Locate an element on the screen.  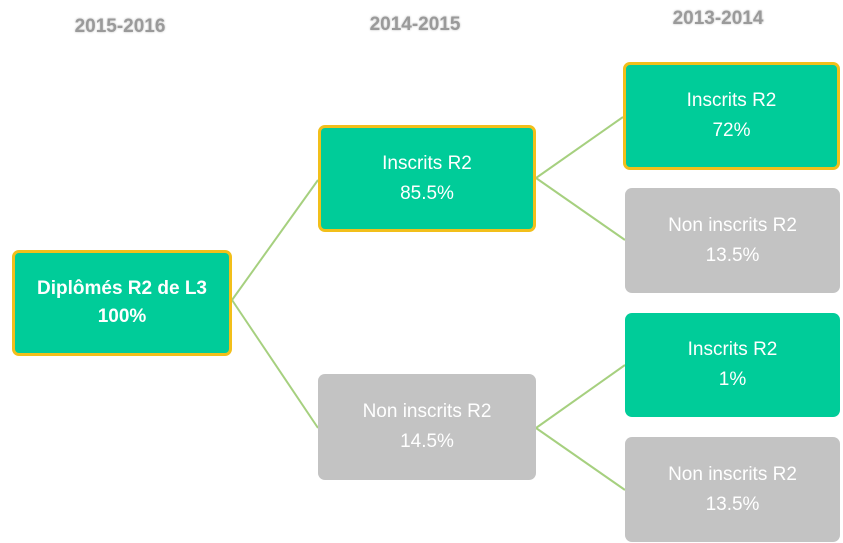
year-header: 2014-2015 is located at coordinates (415, 24).